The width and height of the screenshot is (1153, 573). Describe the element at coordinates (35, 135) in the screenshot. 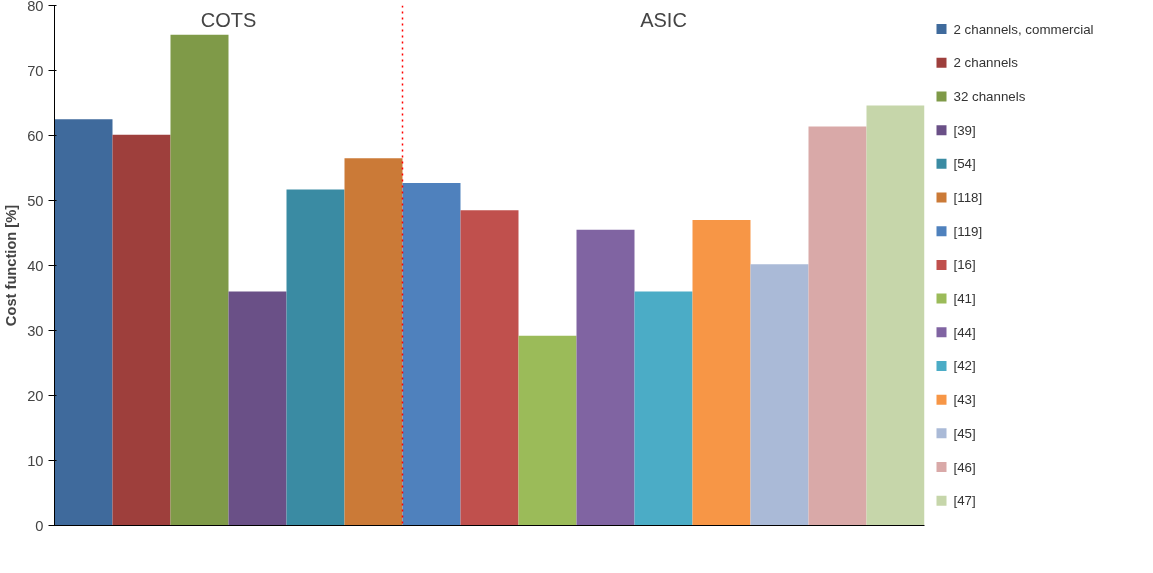

I see `y-tick-label: 60` at that location.